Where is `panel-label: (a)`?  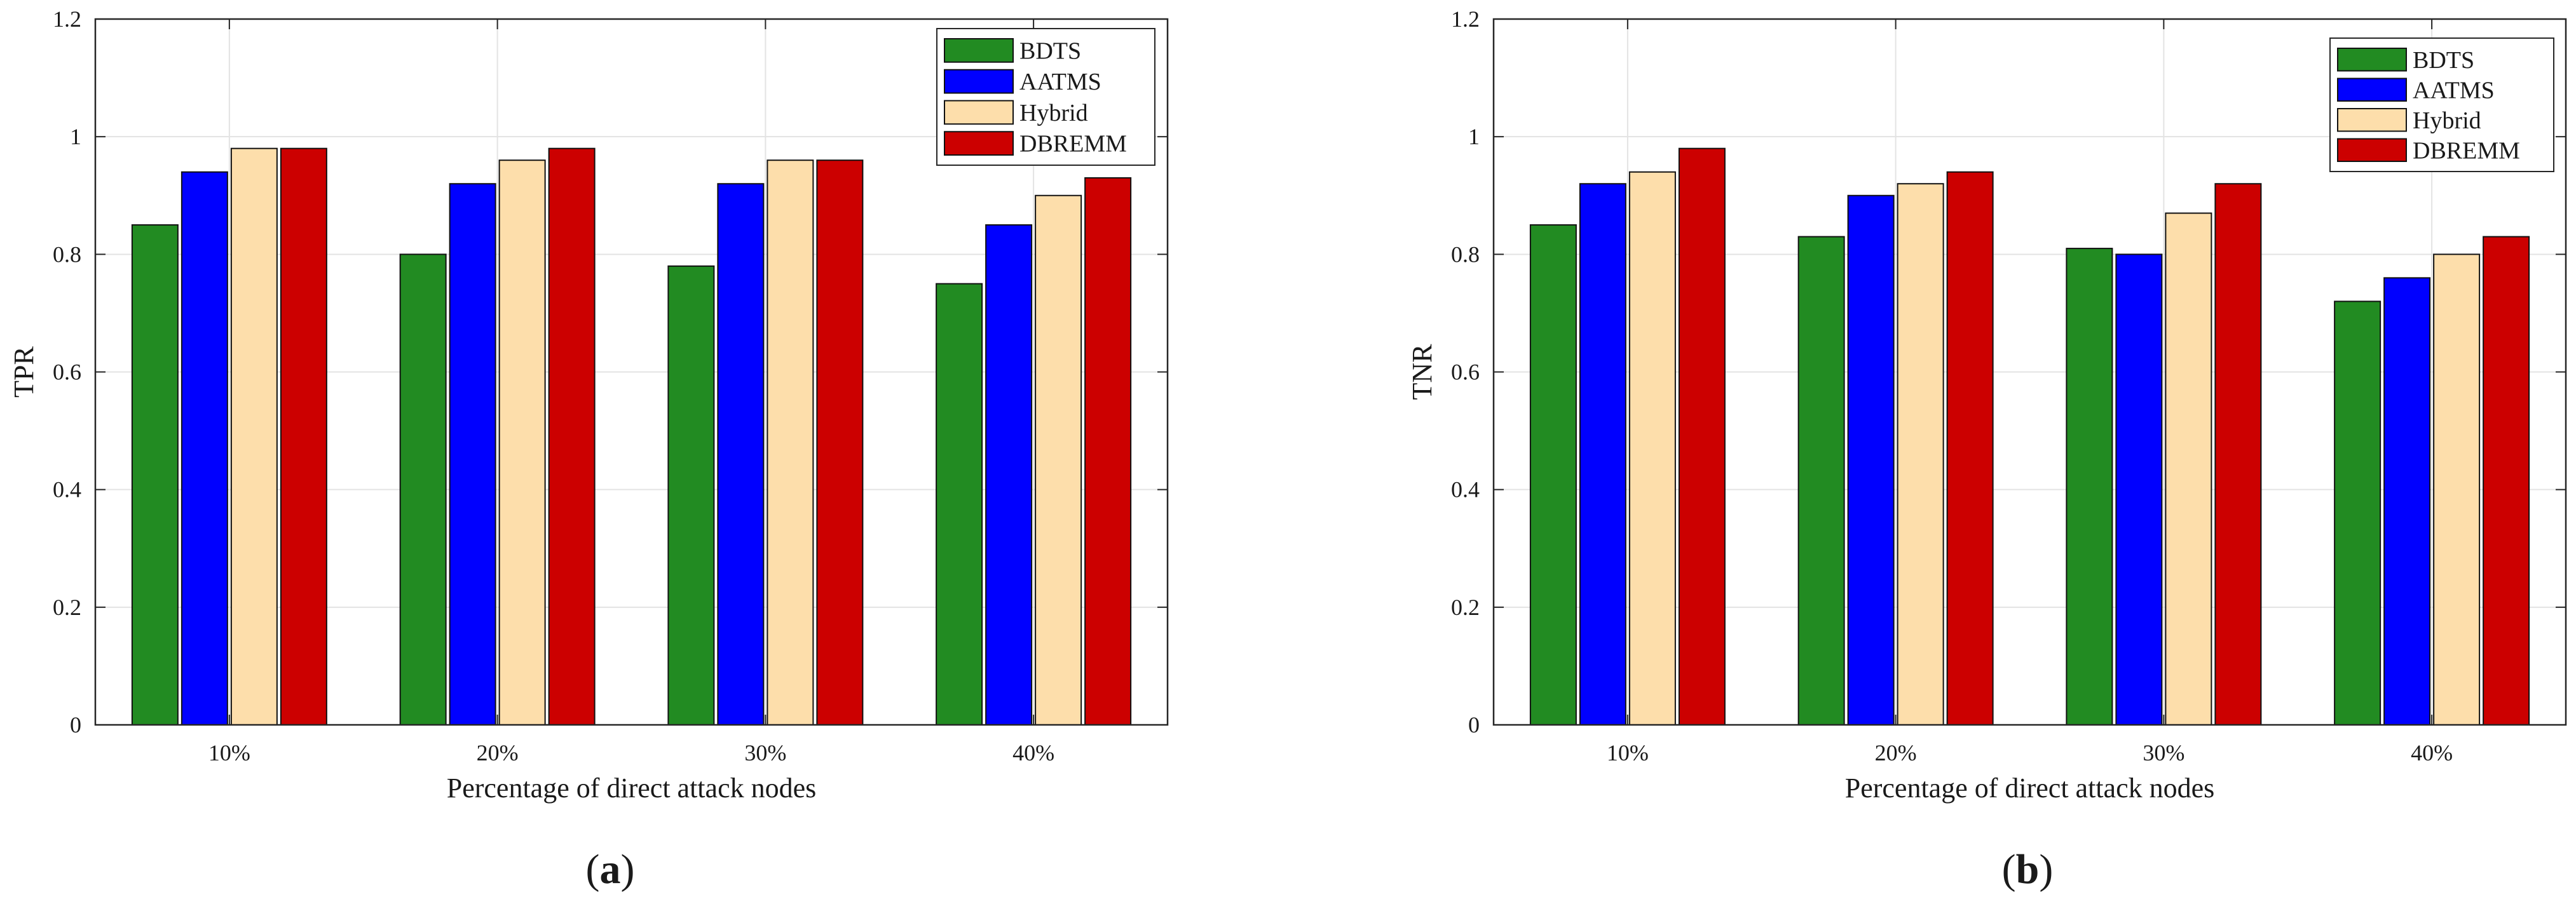
panel-label: (a) is located at coordinates (610, 870).